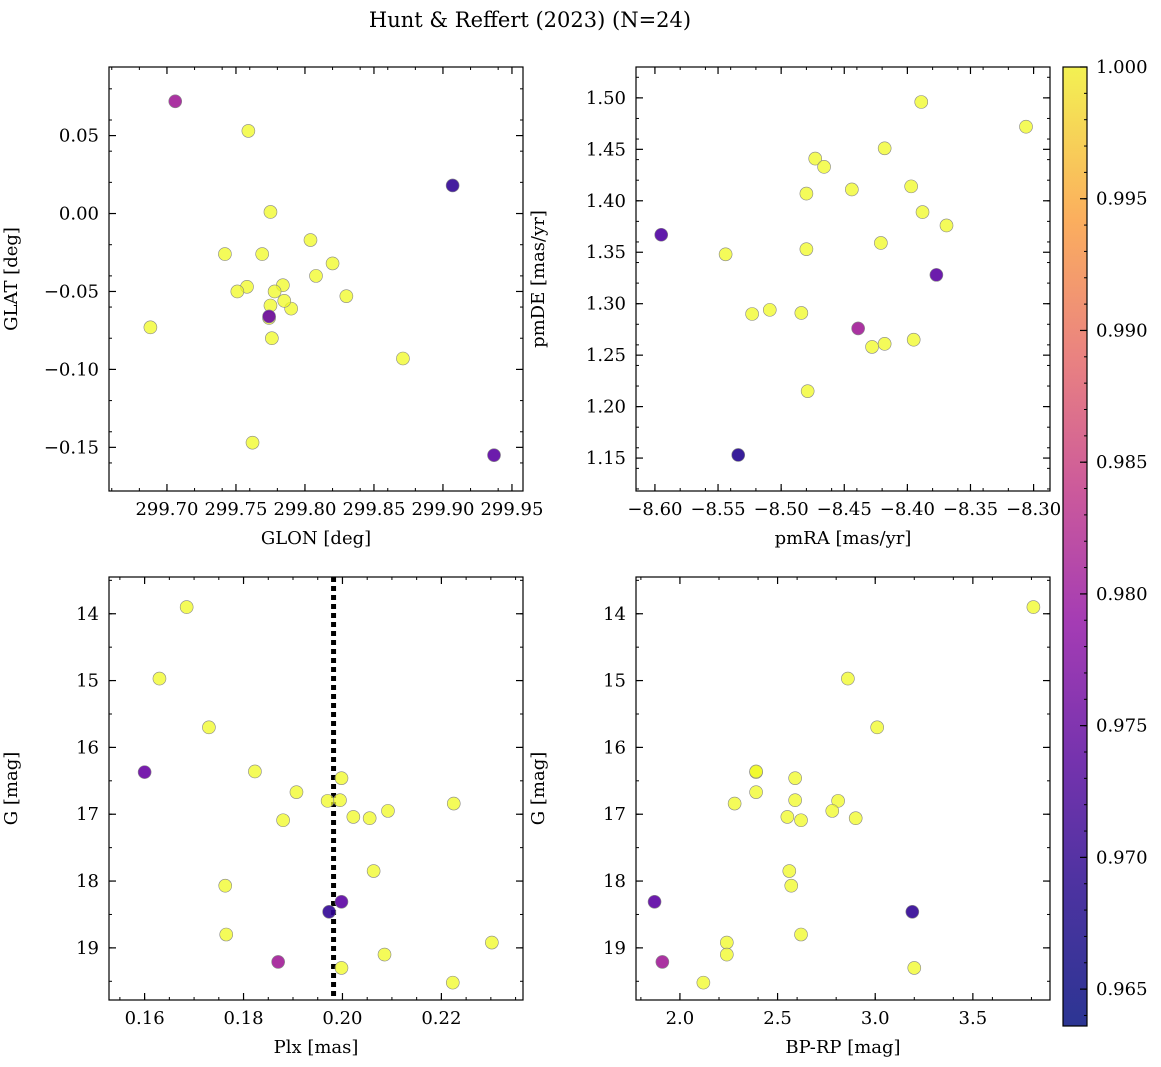  What do you see at coordinates (606, 149) in the screenshot?
I see `y-tick-label: 1.45` at bounding box center [606, 149].